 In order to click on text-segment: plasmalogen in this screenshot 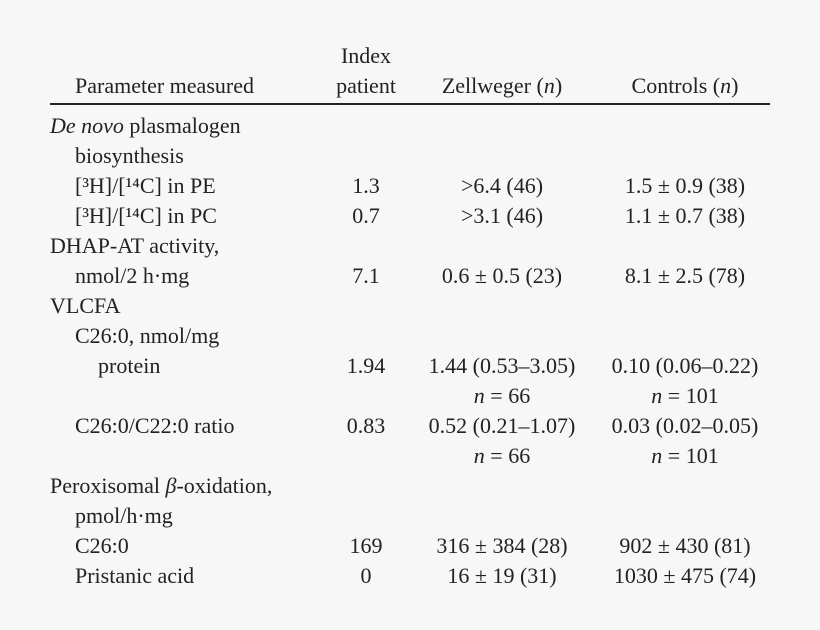, I will do `click(182, 125)`.